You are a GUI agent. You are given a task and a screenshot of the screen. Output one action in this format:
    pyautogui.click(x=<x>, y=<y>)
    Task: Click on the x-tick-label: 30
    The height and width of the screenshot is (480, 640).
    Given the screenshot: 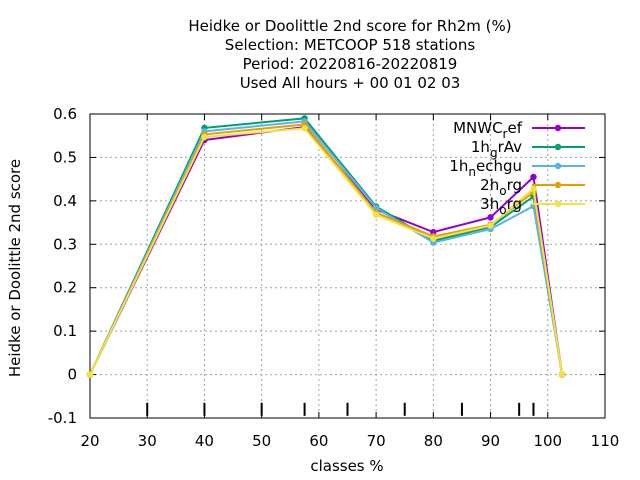 What is the action you would take?
    pyautogui.click(x=147, y=441)
    